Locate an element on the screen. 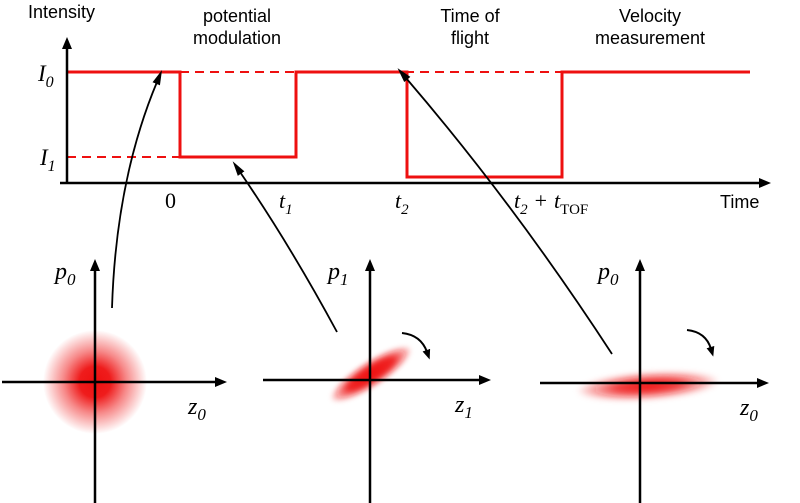 Image resolution: width=800 pixels, height=503 pixels. z0-axis-label-1: z0 is located at coordinates (196, 409).